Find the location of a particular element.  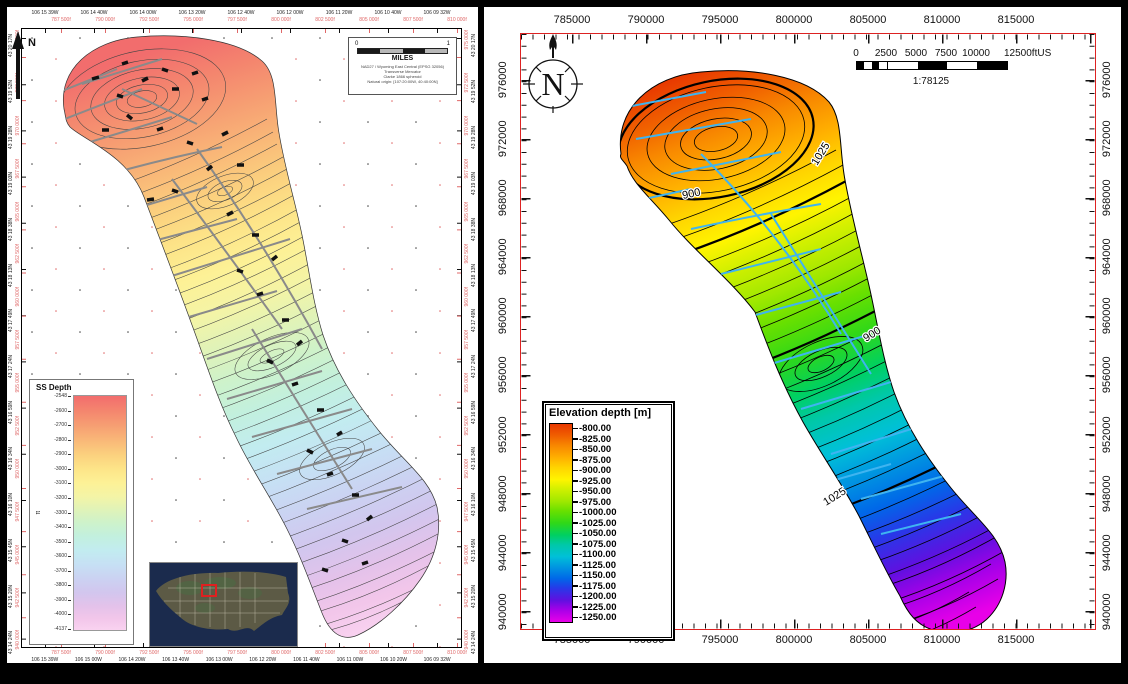

legend-entry: -950.00 is located at coordinates (620, 491).